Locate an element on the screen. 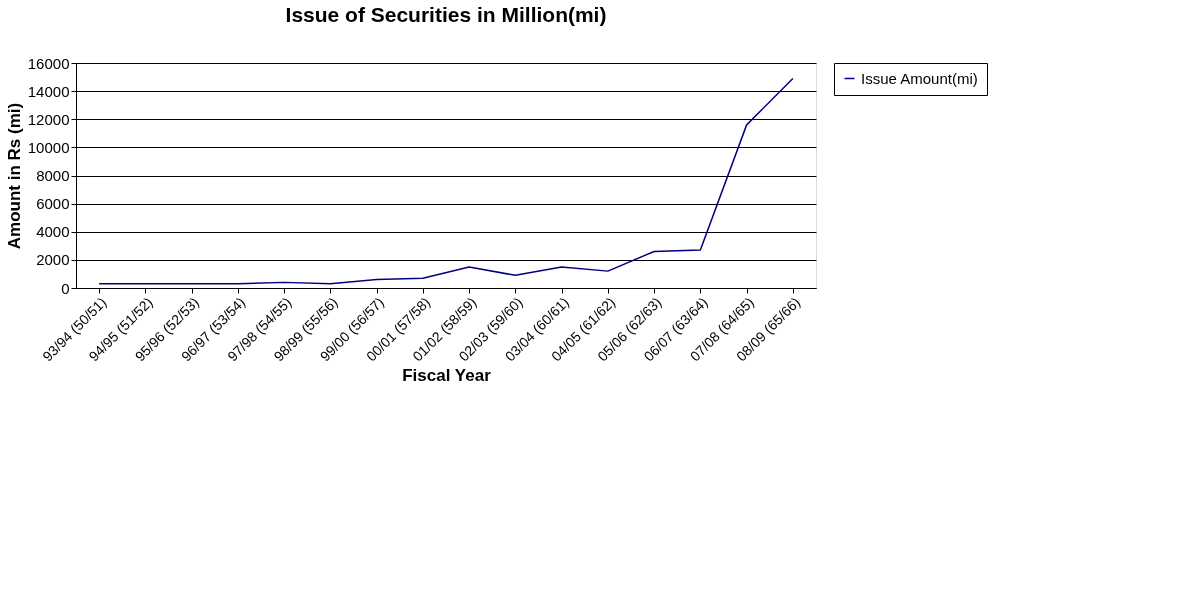 The width and height of the screenshot is (1187, 604). y-tick-label: 12000 is located at coordinates (48, 119).